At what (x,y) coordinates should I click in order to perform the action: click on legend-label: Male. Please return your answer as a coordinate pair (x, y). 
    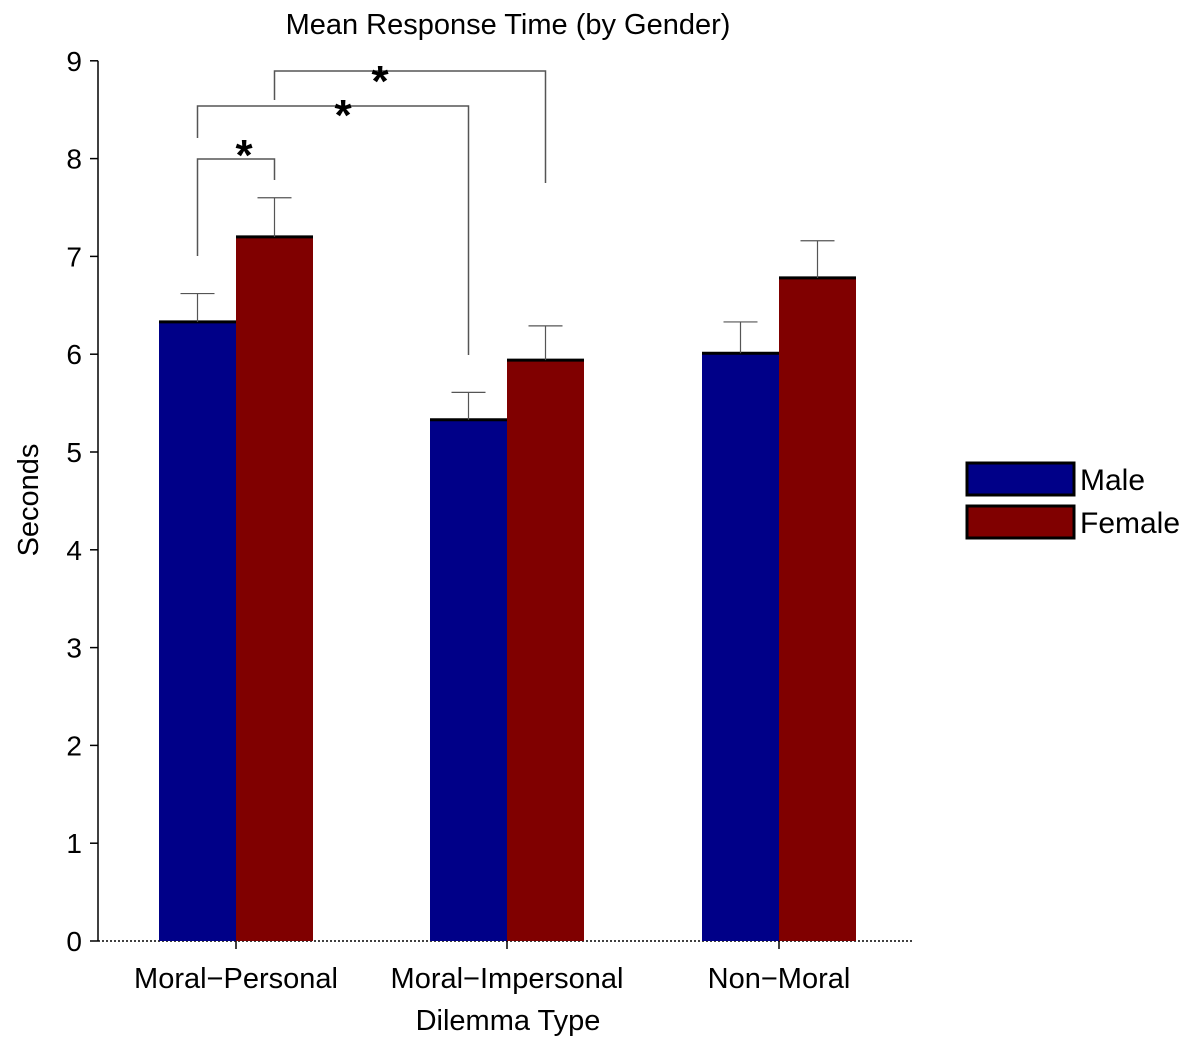
    Looking at the image, I should click on (1112, 480).